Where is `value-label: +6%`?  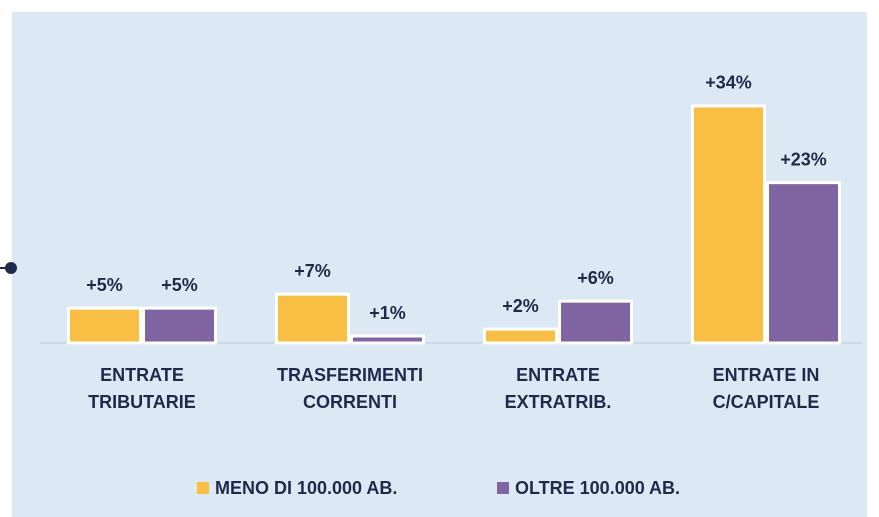
value-label: +6% is located at coordinates (595, 278).